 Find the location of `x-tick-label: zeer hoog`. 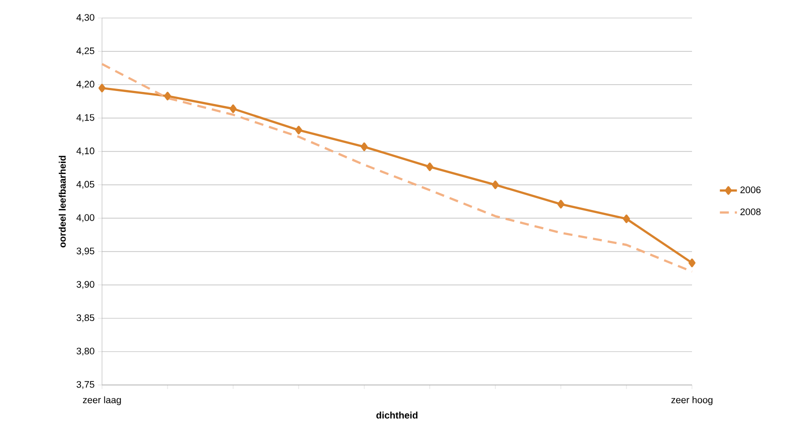

x-tick-label: zeer hoog is located at coordinates (691, 401).